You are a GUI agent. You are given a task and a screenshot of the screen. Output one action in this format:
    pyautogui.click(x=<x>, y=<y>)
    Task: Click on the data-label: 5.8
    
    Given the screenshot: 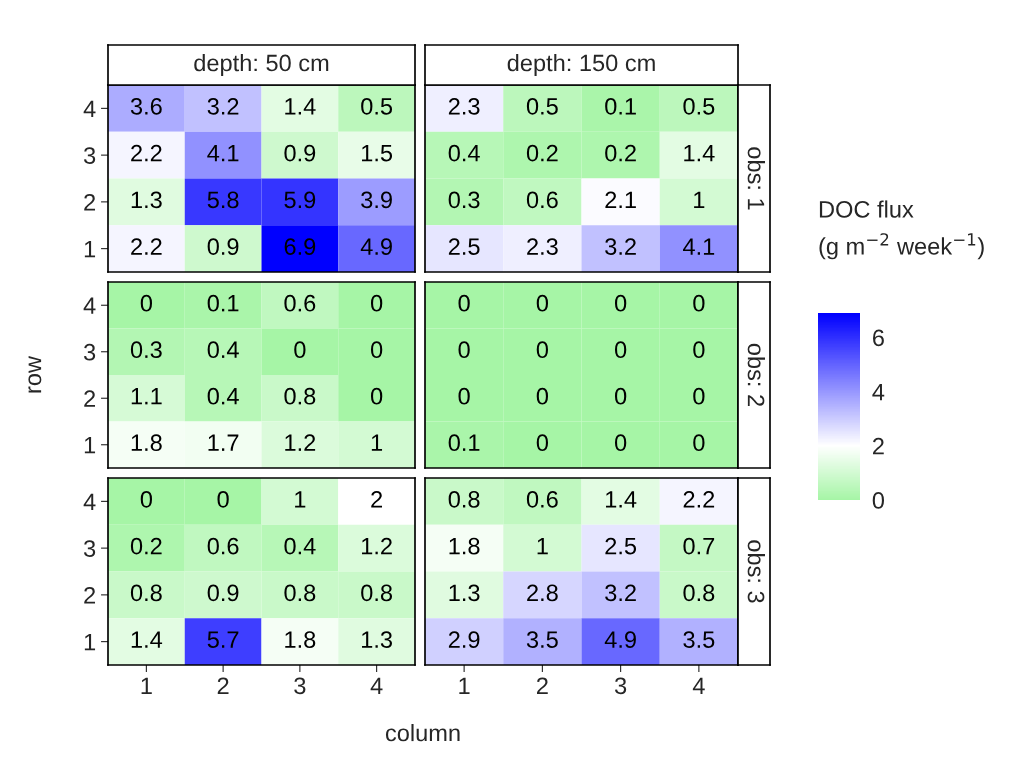 What is the action you would take?
    pyautogui.click(x=223, y=200)
    